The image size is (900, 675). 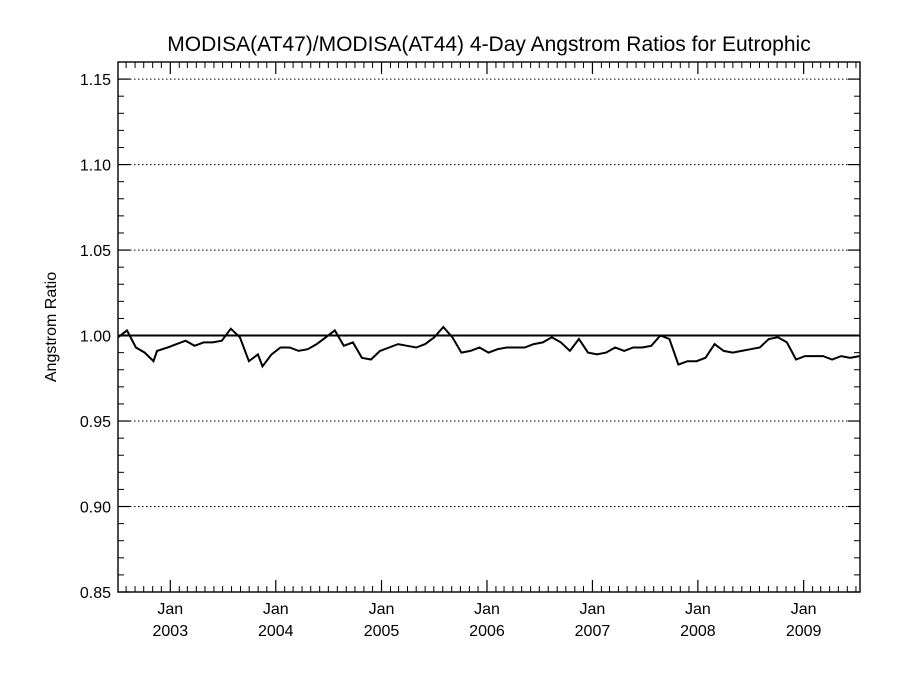 I want to click on x-tick-year-label: 2005, so click(x=382, y=631).